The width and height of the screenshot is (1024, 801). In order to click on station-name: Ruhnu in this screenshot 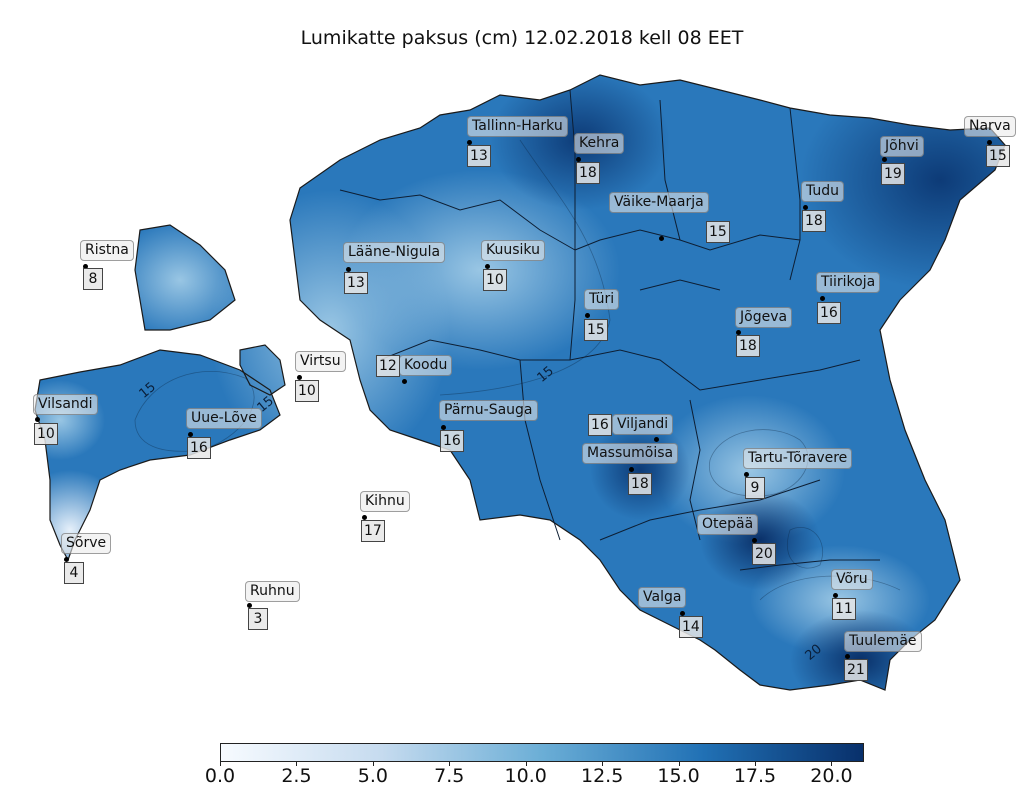, I will do `click(272, 591)`.